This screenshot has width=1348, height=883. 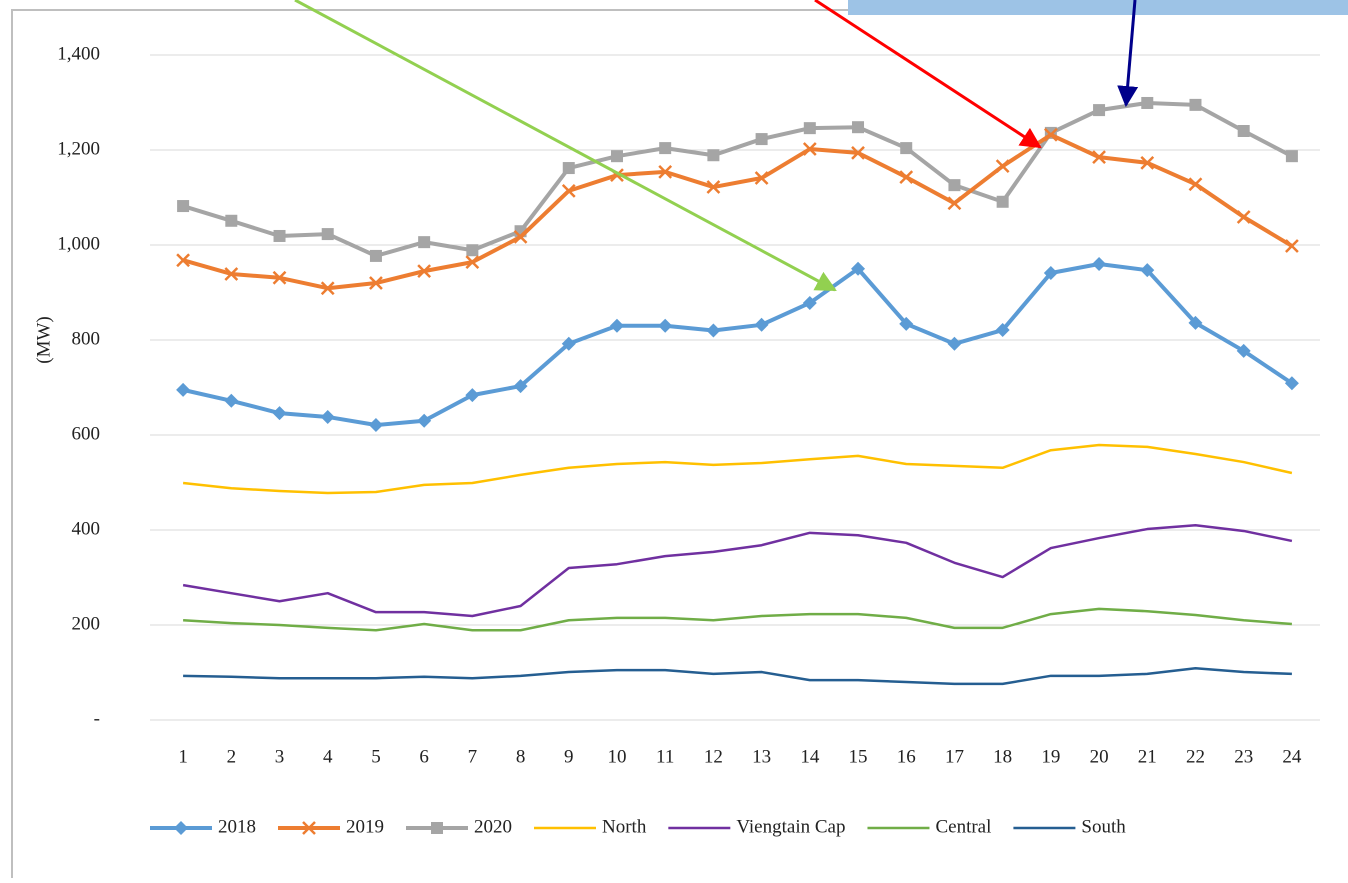 I want to click on x-tick-label: 14, so click(x=810, y=756).